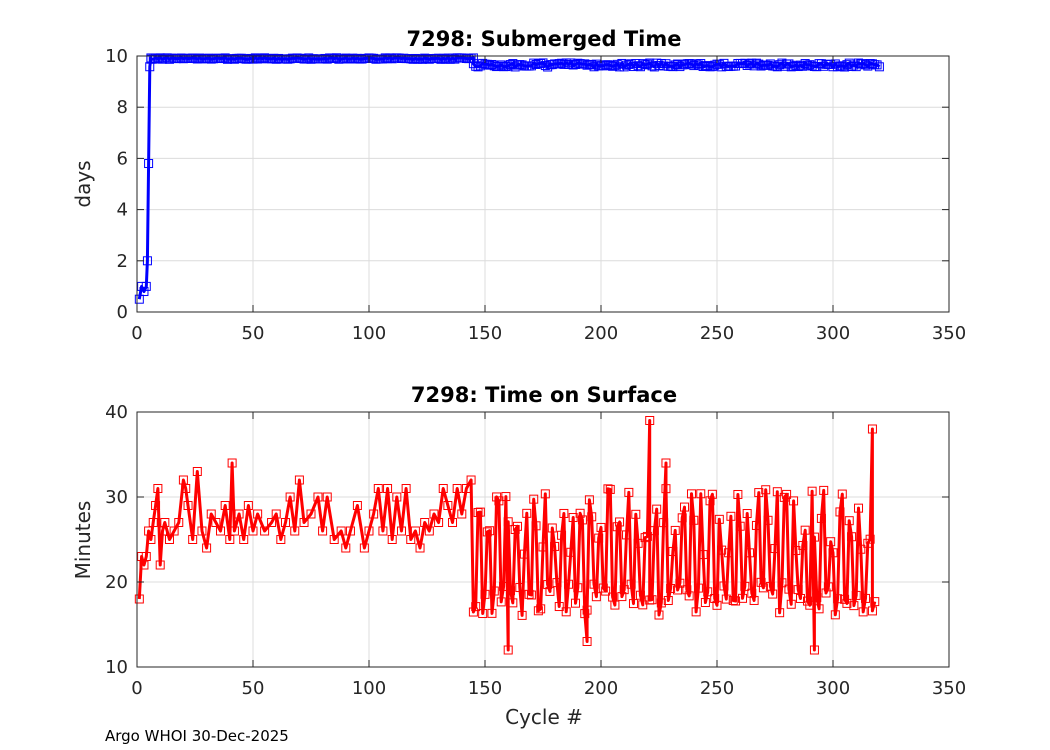 The image size is (1050, 750). What do you see at coordinates (116, 412) in the screenshot?
I see `y-tick-label: 40` at bounding box center [116, 412].